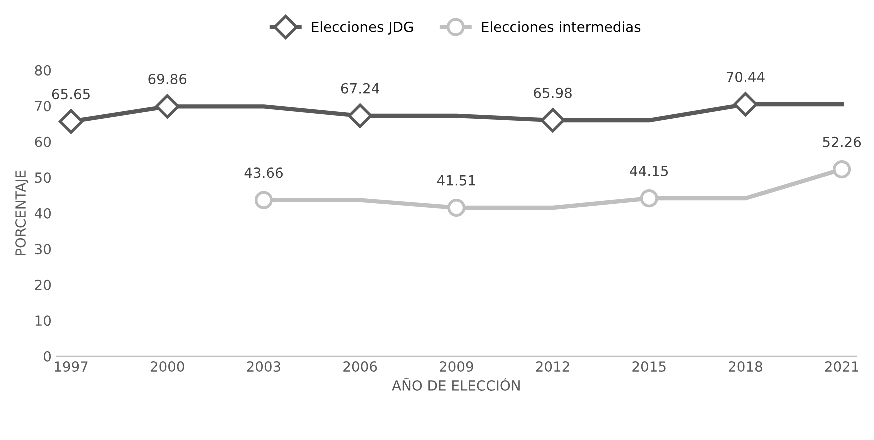 This screenshot has height=440, width=874. Describe the element at coordinates (842, 142) in the screenshot. I see `data-label: 52.26` at that location.